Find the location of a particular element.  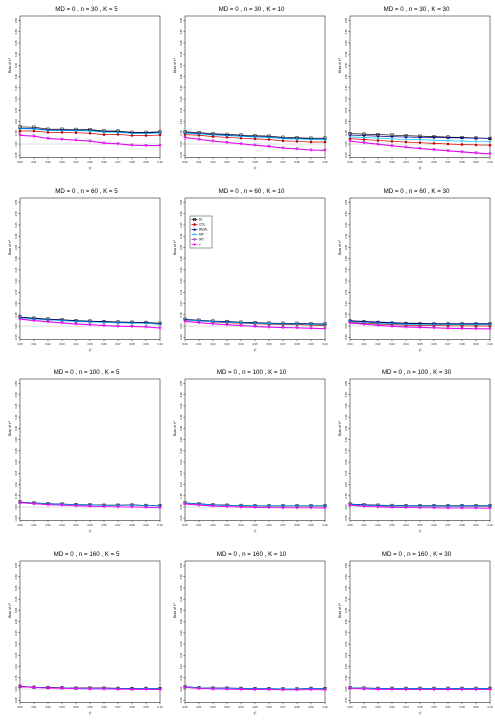

y-tick-label: 0.25 is located at coordinates (181, 451).